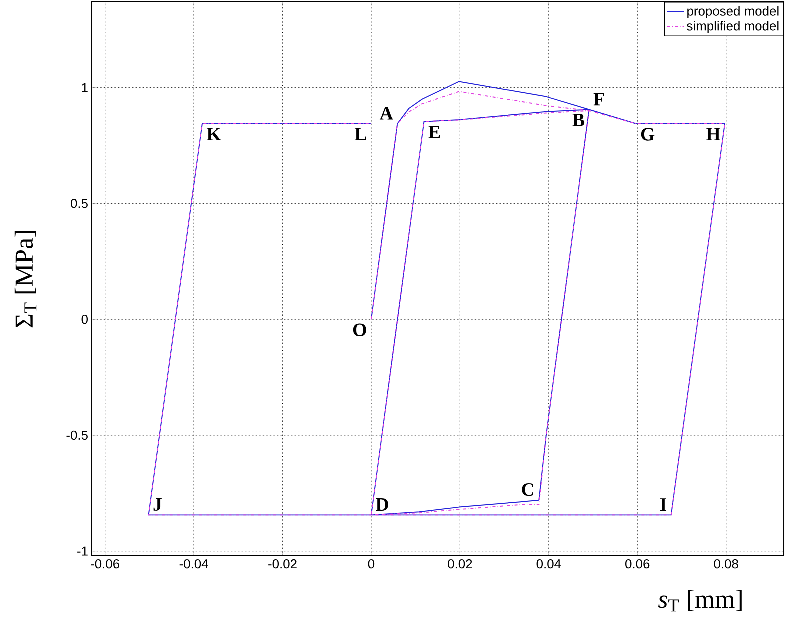 This screenshot has width=785, height=635. What do you see at coordinates (726, 564) in the screenshot?
I see `x-tick-label: 0.08` at bounding box center [726, 564].